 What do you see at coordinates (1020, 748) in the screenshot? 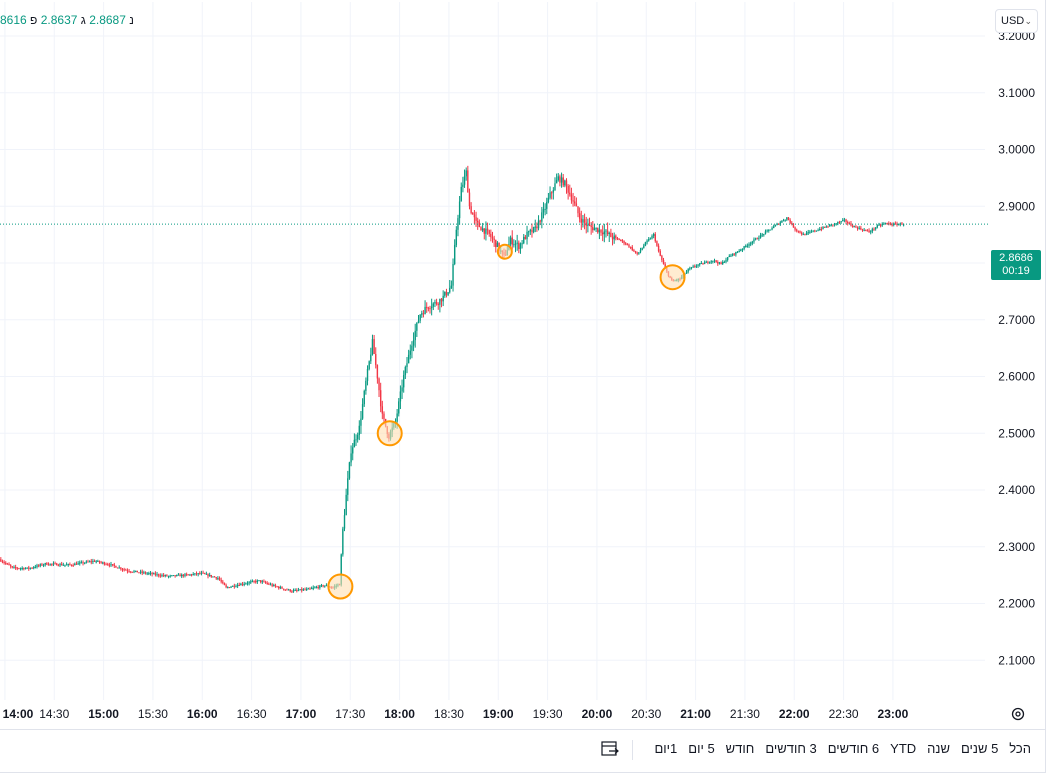
I see `range-all: הכל` at bounding box center [1020, 748].